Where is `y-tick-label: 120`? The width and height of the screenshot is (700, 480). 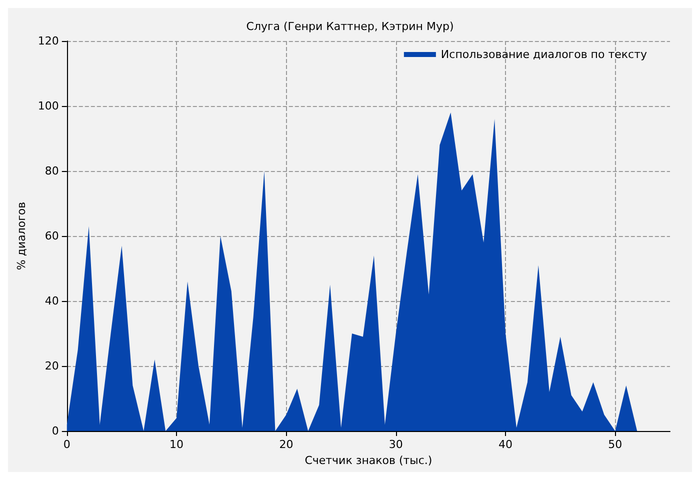
y-tick-label: 120 is located at coordinates (48, 41).